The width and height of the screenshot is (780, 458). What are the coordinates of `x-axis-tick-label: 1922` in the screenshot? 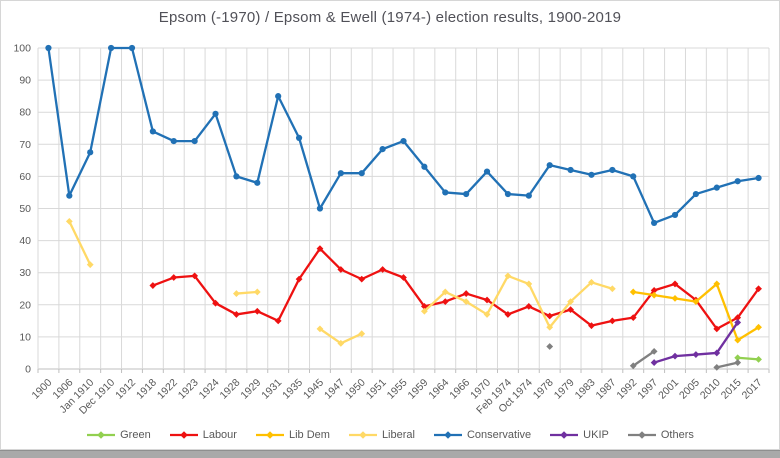 It's located at (167, 389).